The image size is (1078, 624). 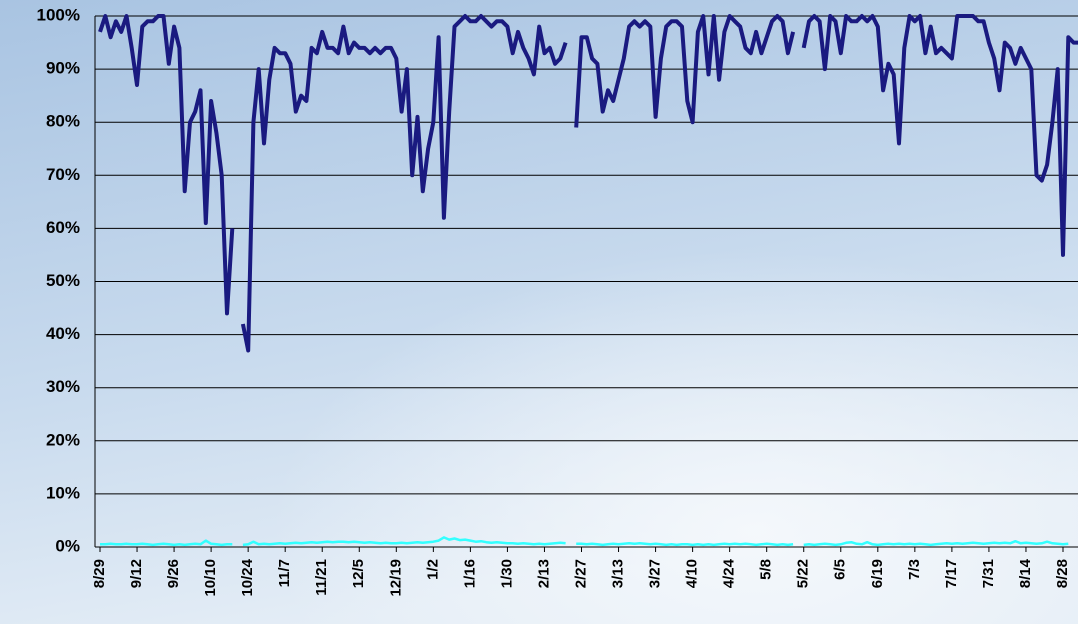 What do you see at coordinates (173, 573) in the screenshot?
I see `x-tick-label: 9/26` at bounding box center [173, 573].